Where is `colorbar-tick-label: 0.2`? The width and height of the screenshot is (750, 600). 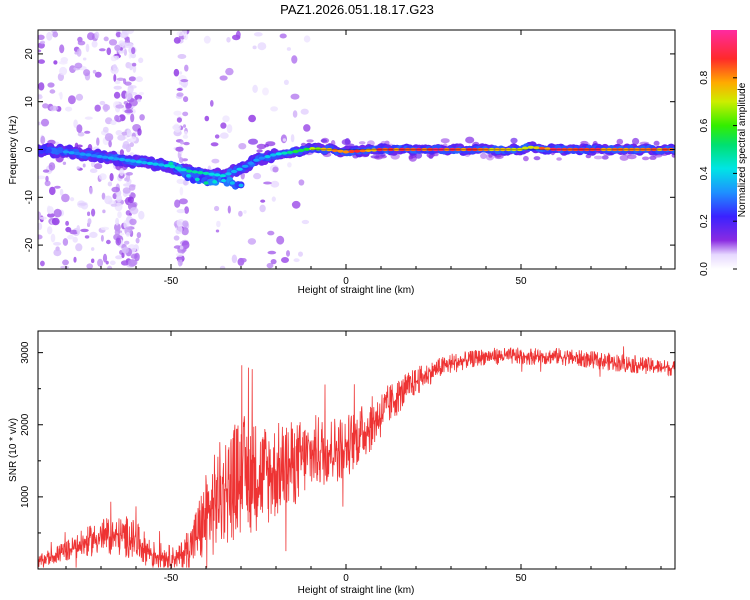
colorbar-tick-label: 0.2 is located at coordinates (704, 221).